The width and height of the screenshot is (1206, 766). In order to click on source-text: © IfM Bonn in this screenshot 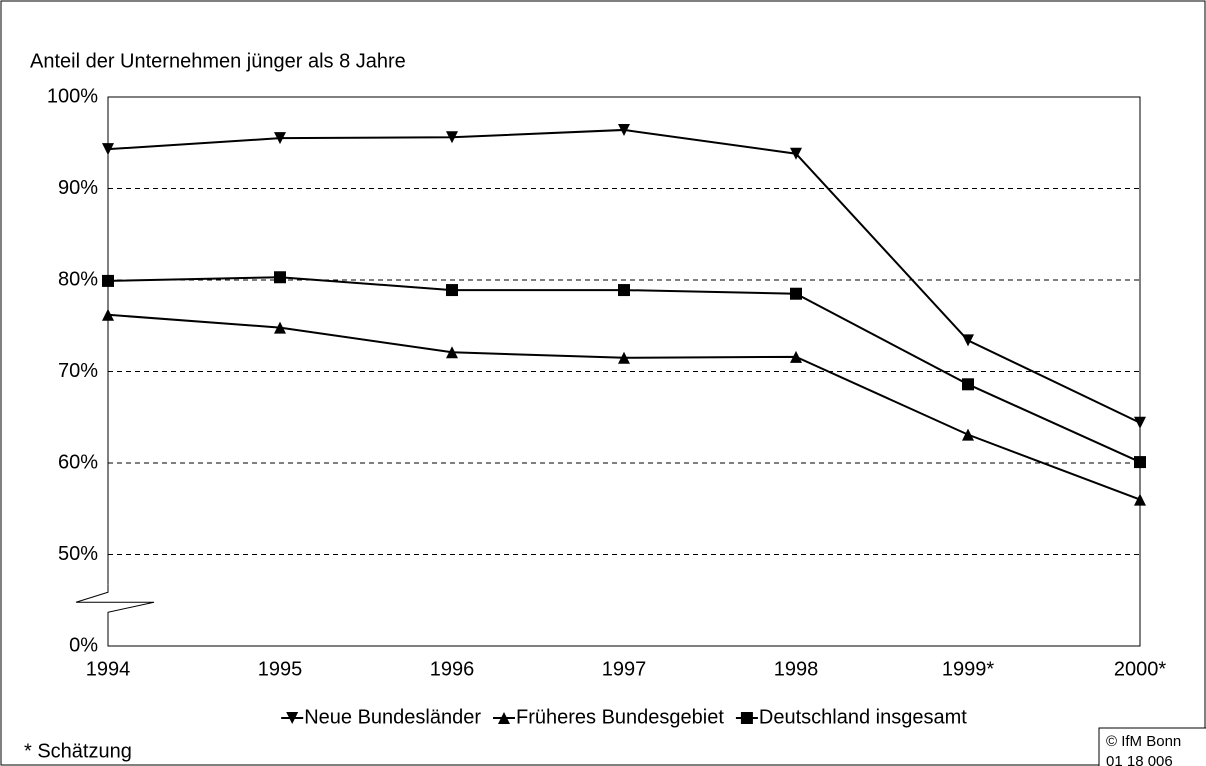, I will do `click(1143, 741)`.